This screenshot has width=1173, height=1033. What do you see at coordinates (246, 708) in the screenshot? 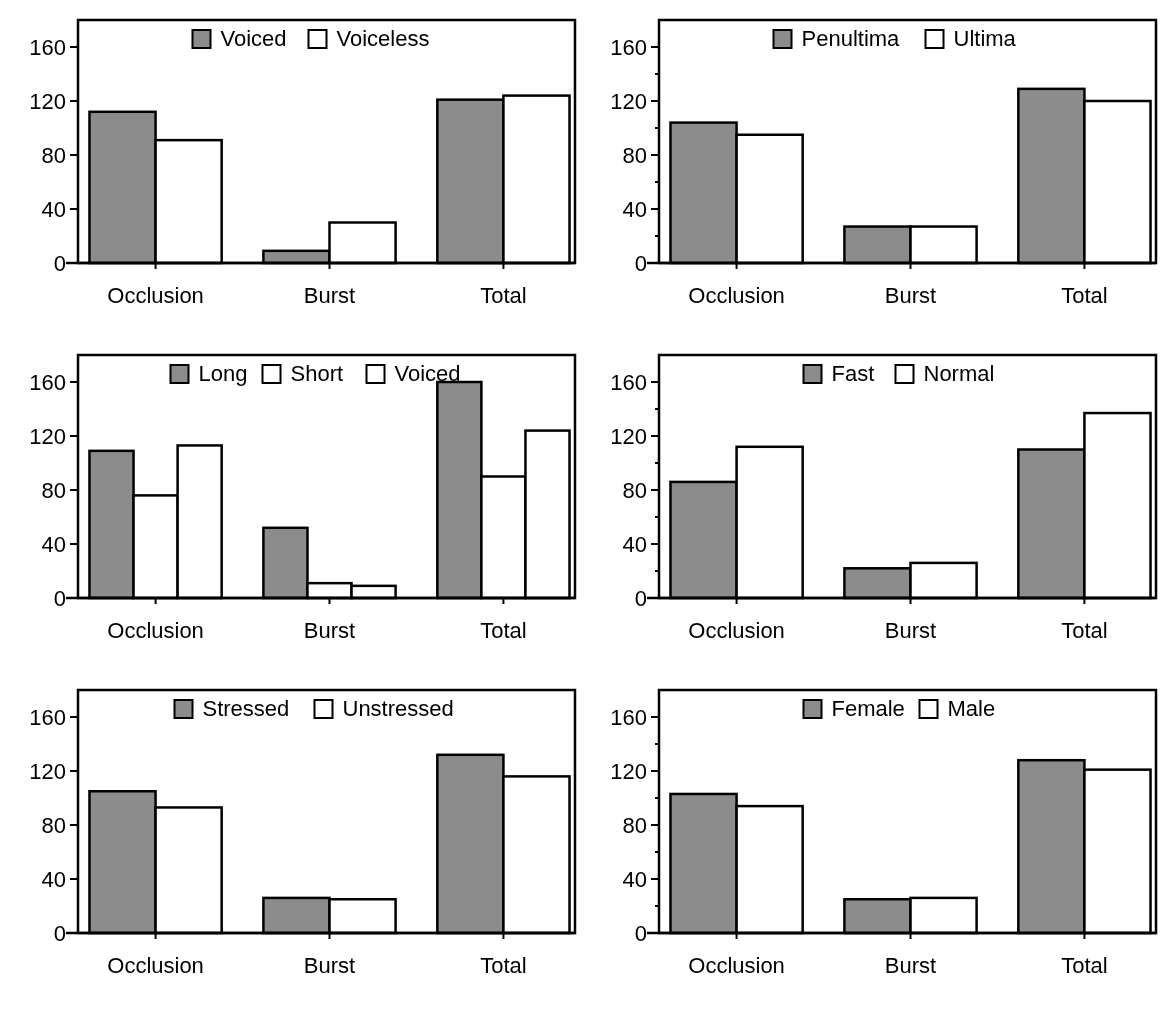
I see `legend-label: Stressed` at bounding box center [246, 708].